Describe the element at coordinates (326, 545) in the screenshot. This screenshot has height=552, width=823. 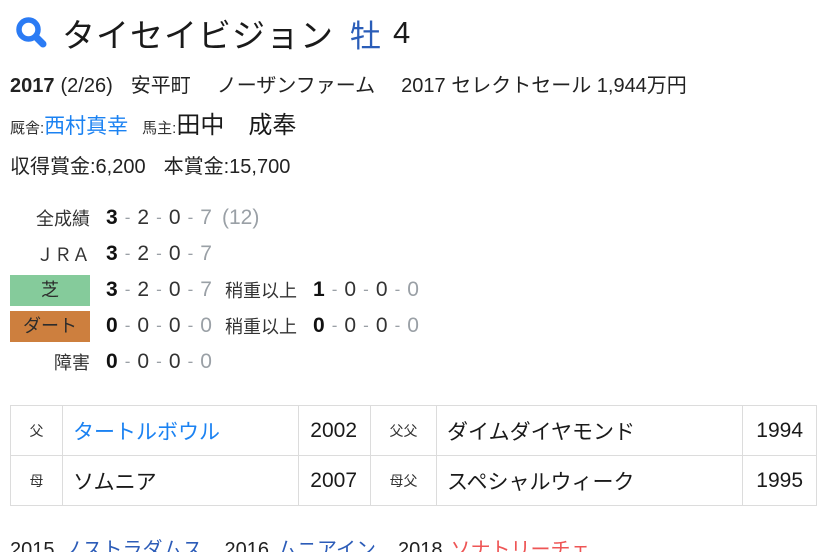
I see `sibling-link-2016: ムニアイン` at that location.